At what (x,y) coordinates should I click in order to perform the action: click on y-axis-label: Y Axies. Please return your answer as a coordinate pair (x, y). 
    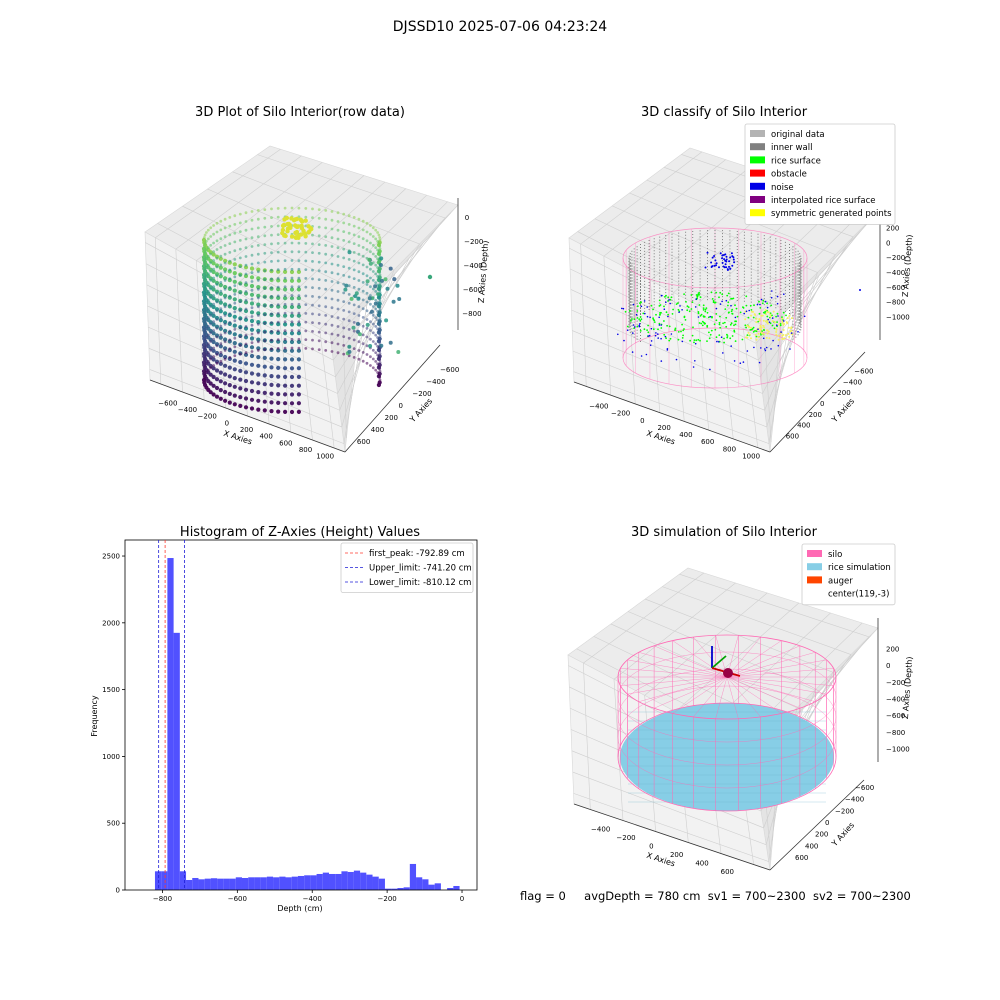
    Looking at the image, I should click on (420, 411).